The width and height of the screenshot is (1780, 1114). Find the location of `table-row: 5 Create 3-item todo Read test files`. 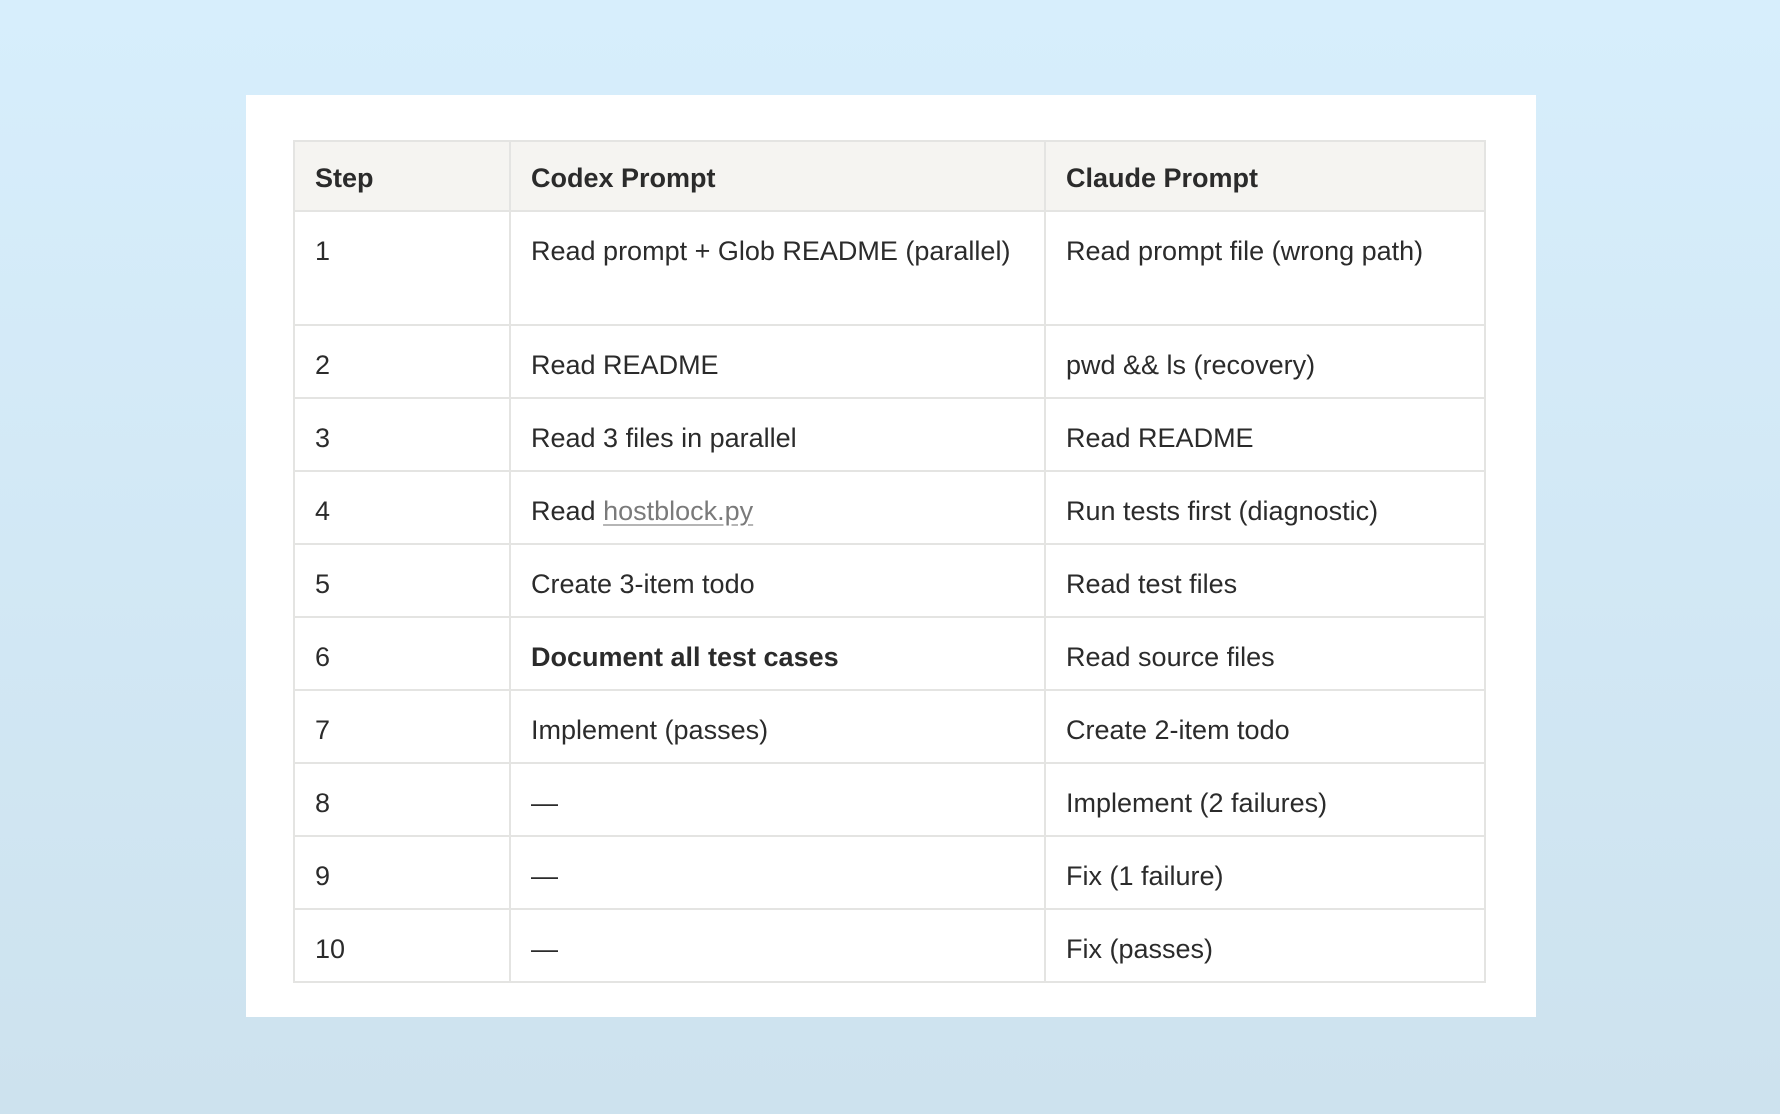

table-row: 5 Create 3-item todo Read test files is located at coordinates (889, 580).